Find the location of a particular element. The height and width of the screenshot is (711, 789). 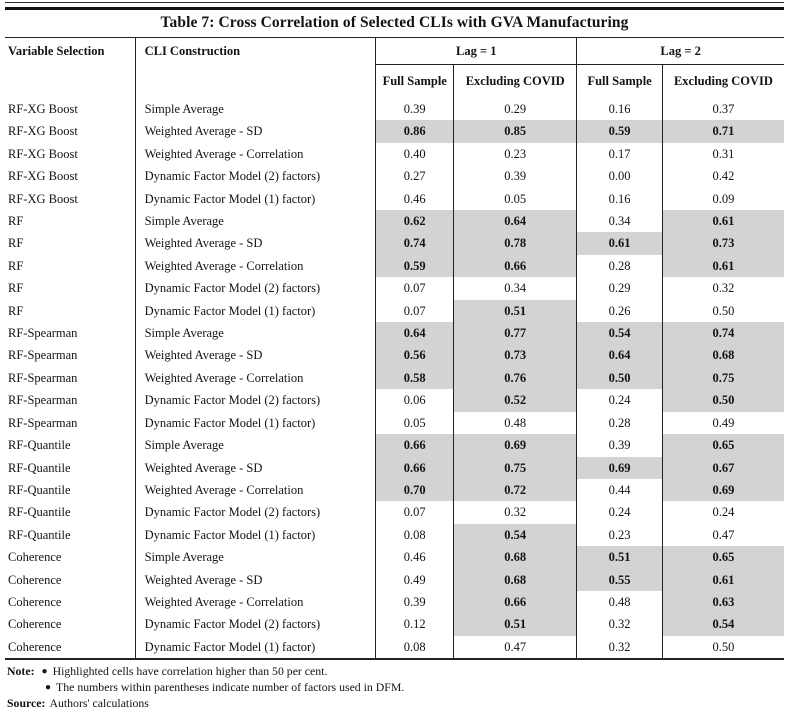

col-header-lag2-full-sample: Full Sample is located at coordinates (619, 81).